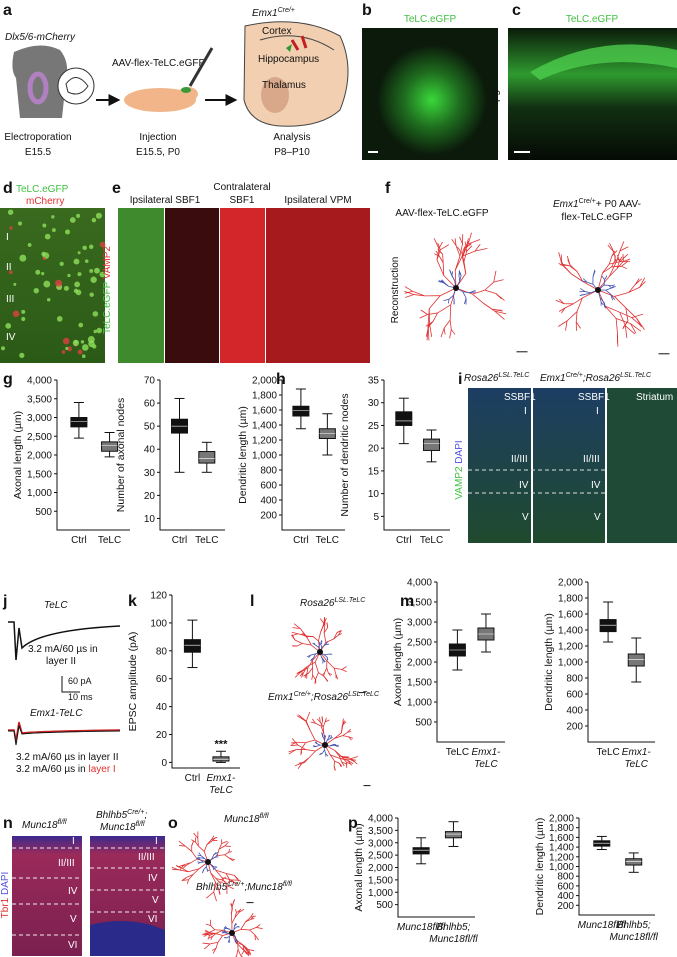  I want to click on layer-boundary, so click(536, 481).